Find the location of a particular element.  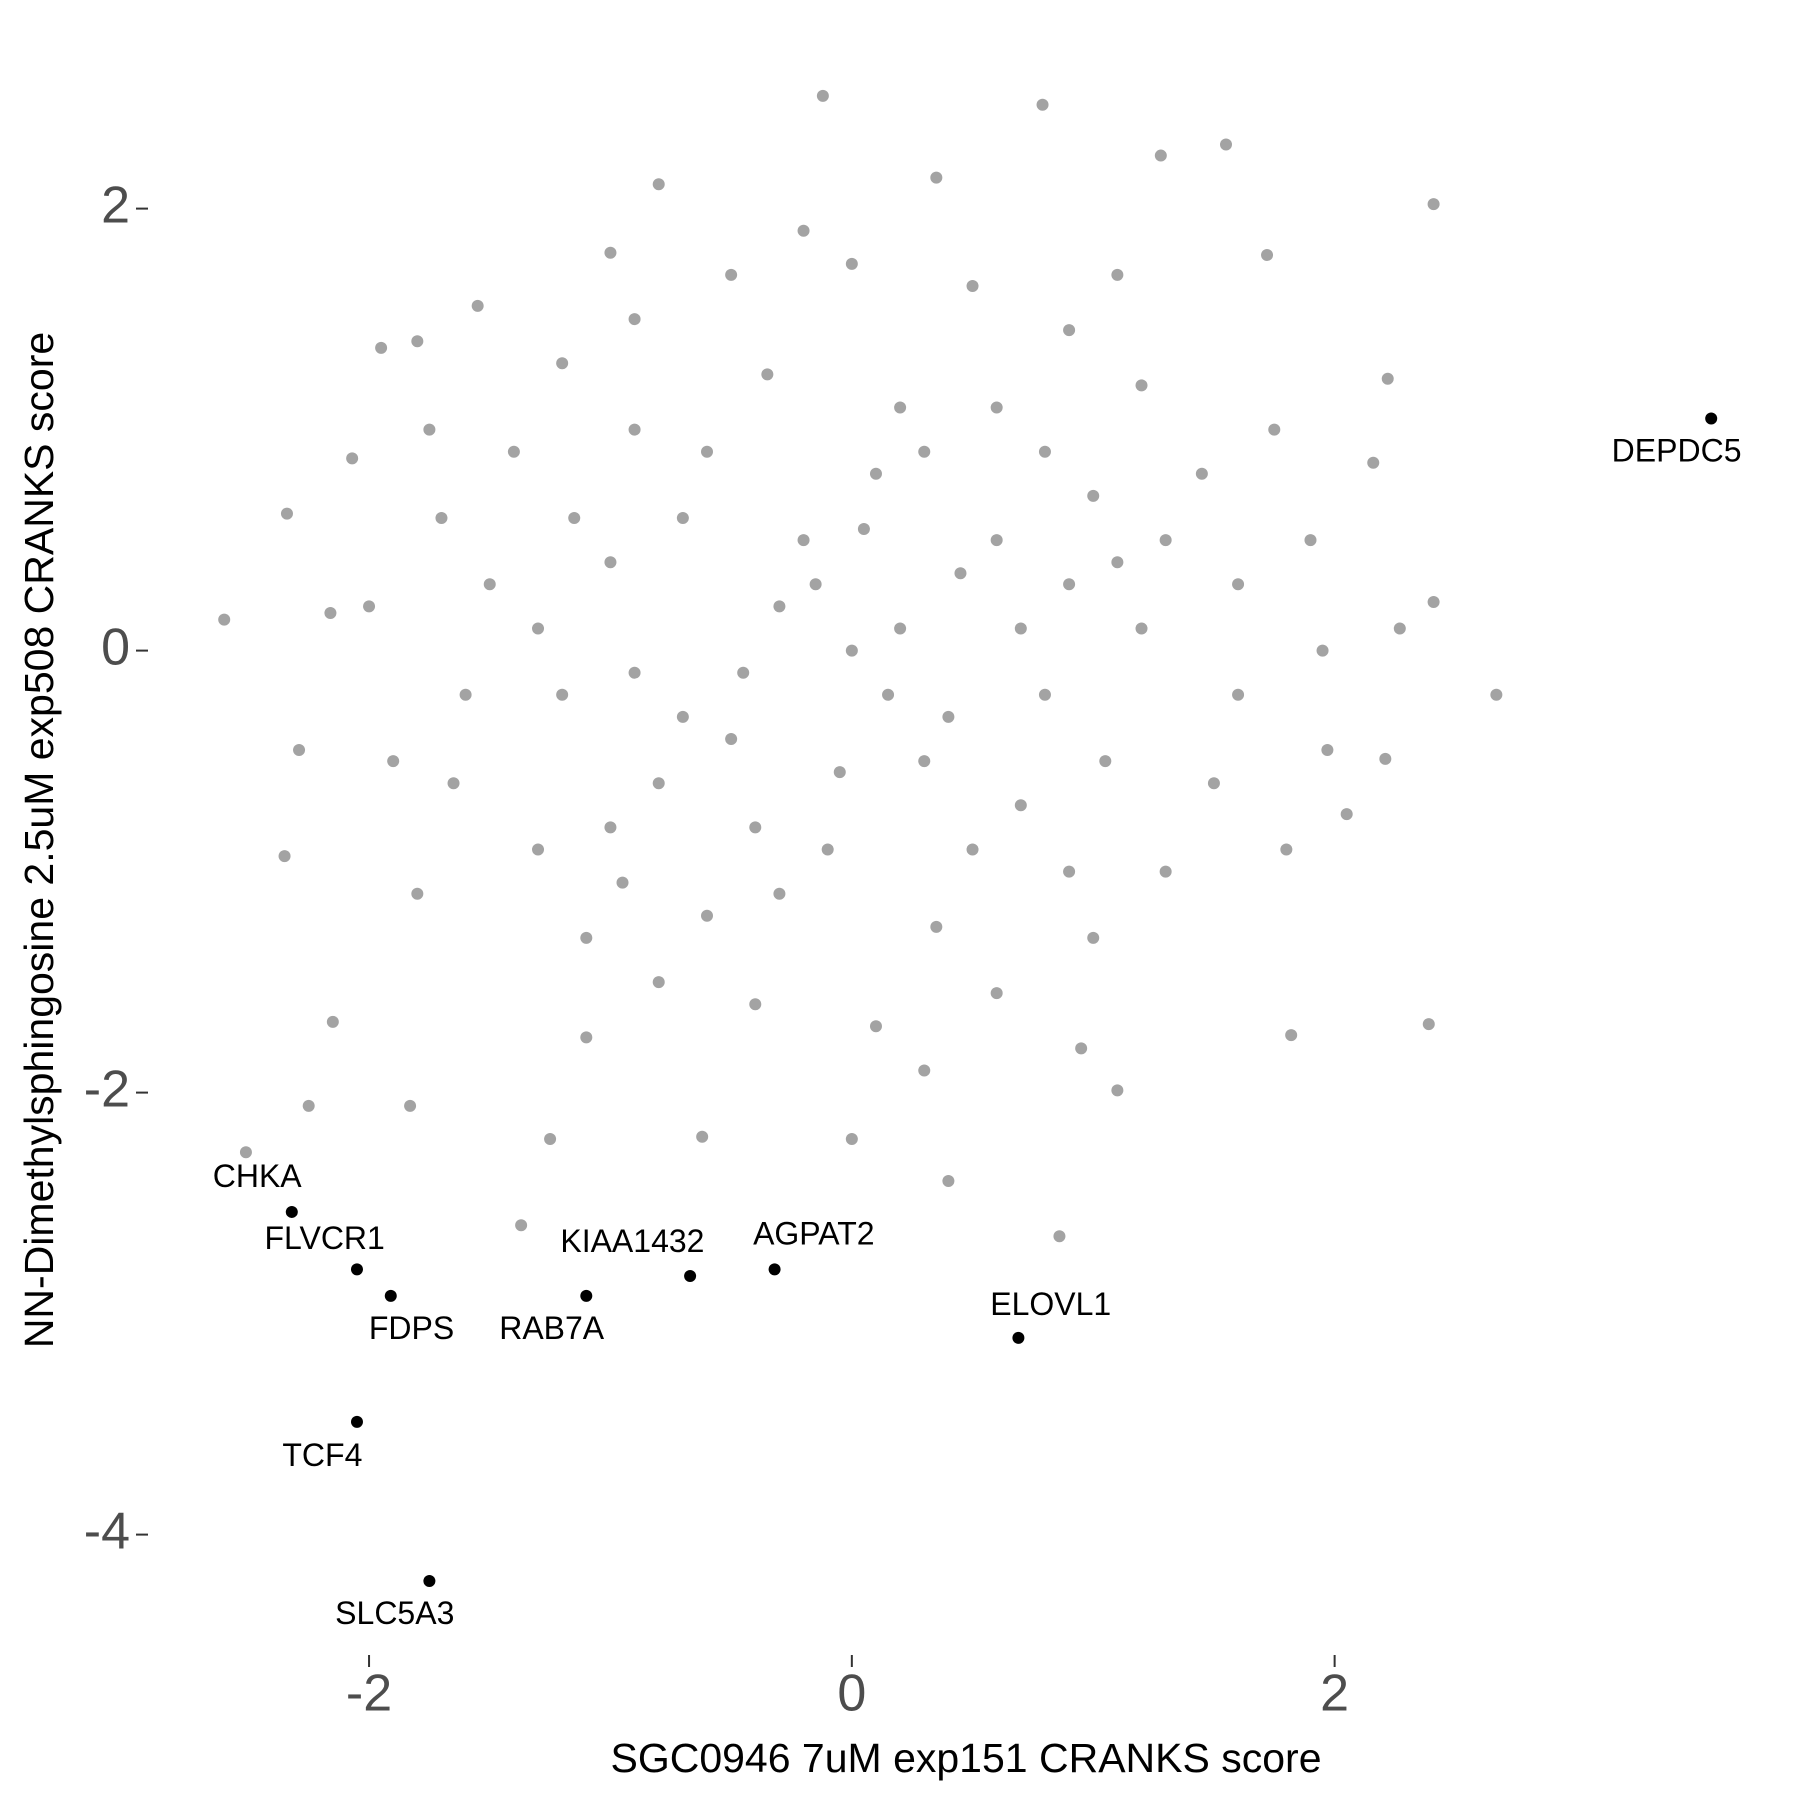

x-tick-label: -2 is located at coordinates (369, 1694).